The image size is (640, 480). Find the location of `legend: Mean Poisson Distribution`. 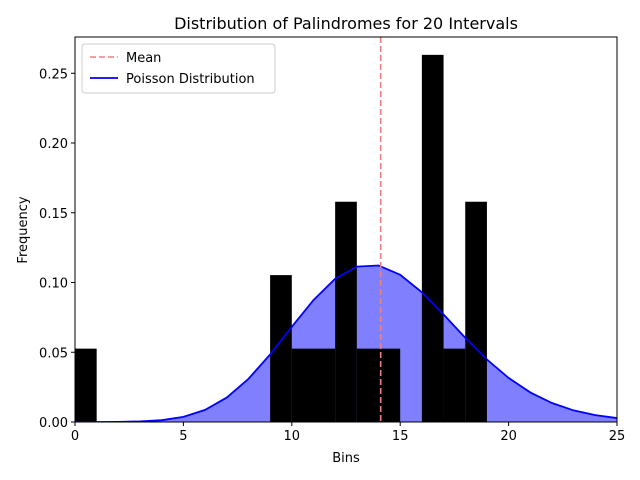

legend: Mean Poisson Distribution is located at coordinates (178, 68).